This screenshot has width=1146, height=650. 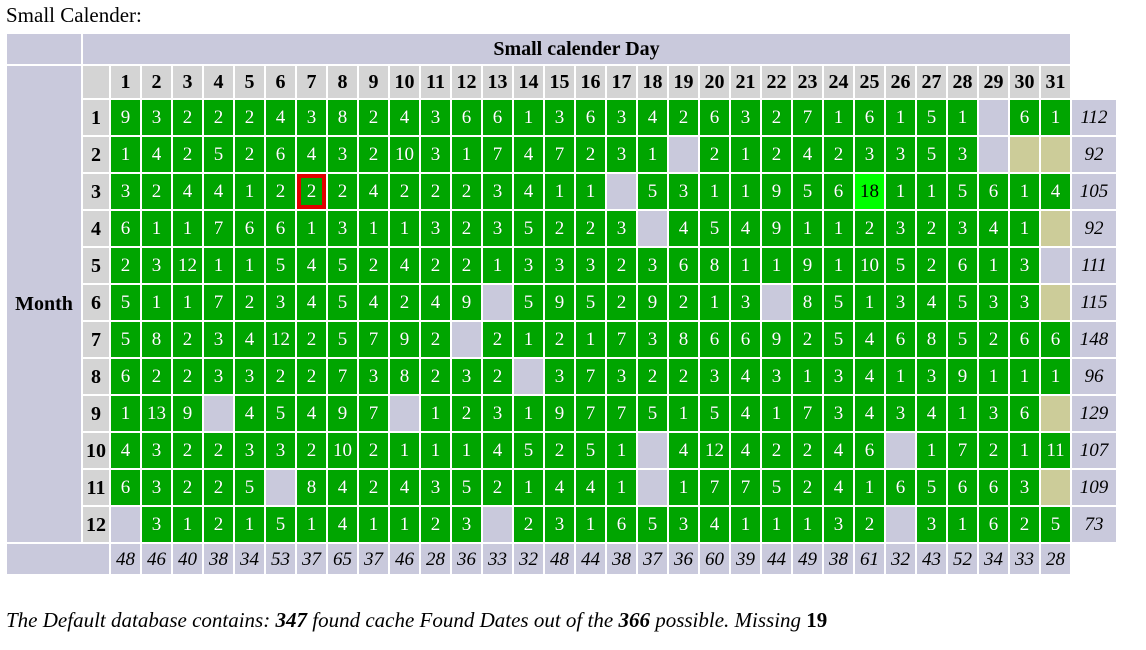 What do you see at coordinates (559, 559) in the screenshot?
I see `column-total: 48` at bounding box center [559, 559].